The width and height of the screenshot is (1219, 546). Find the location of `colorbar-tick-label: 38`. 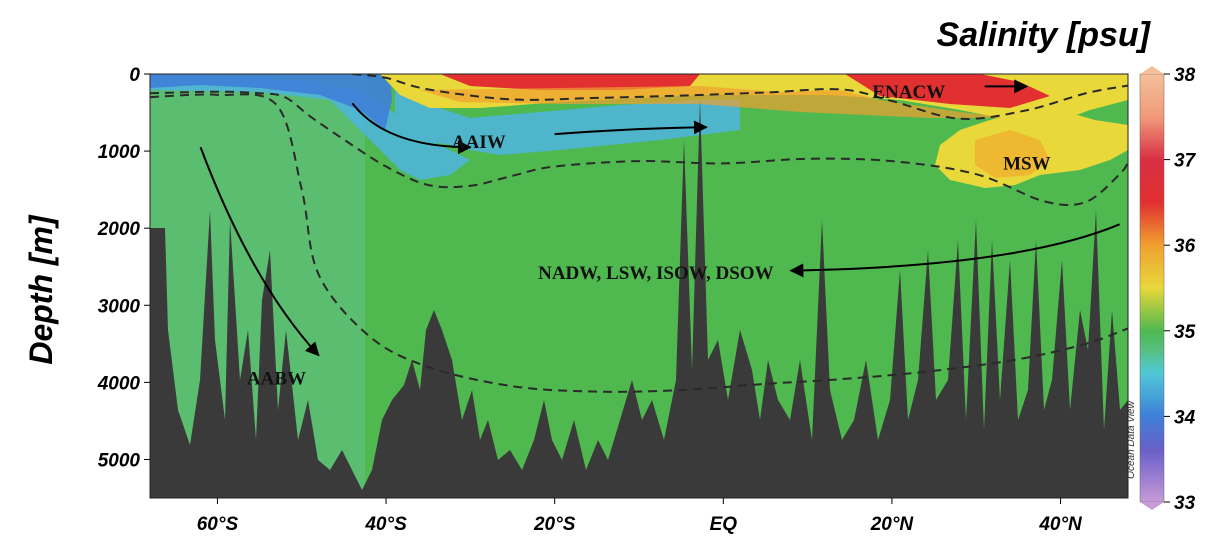

colorbar-tick-label: 38 is located at coordinates (1185, 75).